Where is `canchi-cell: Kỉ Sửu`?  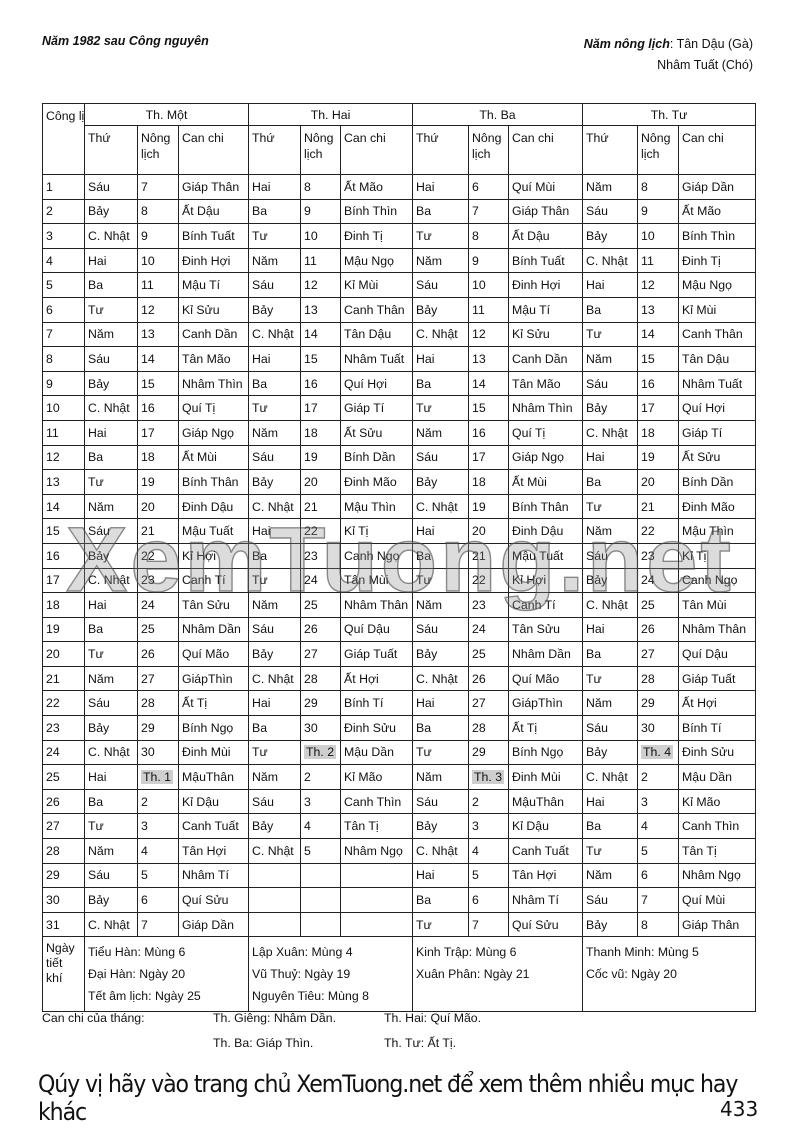
canchi-cell: Kỉ Sửu is located at coordinates (213, 309).